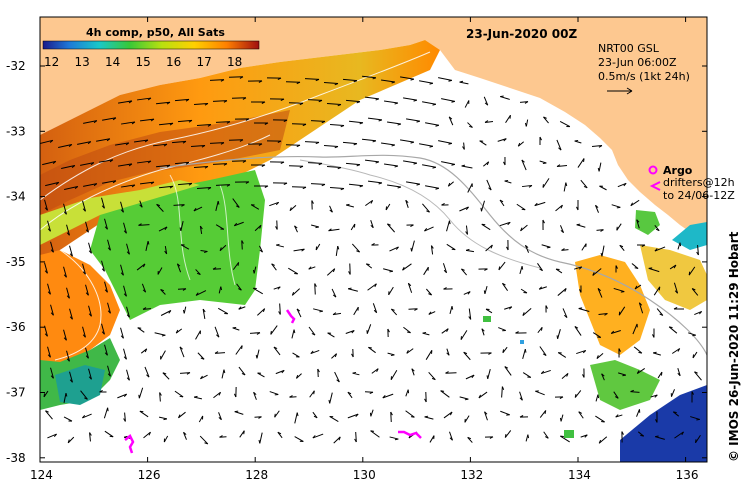 This screenshot has width=749, height=496. I want to click on argo-track, so click(129, 444).